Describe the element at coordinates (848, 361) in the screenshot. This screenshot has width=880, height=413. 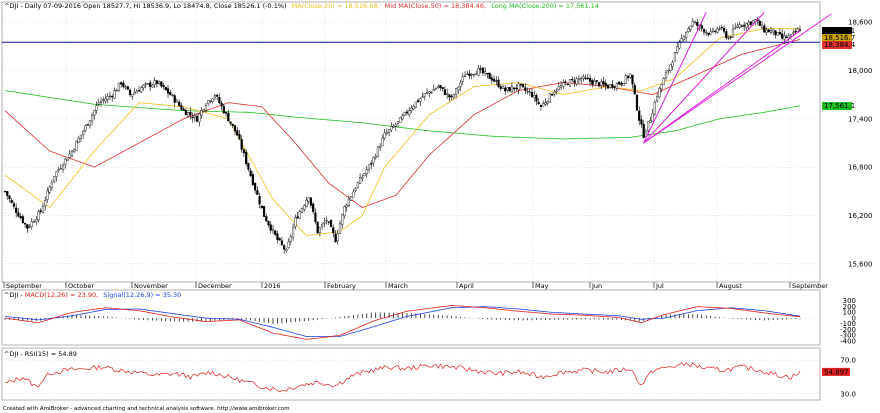
I see `rsi-tick-label: 70.0` at that location.